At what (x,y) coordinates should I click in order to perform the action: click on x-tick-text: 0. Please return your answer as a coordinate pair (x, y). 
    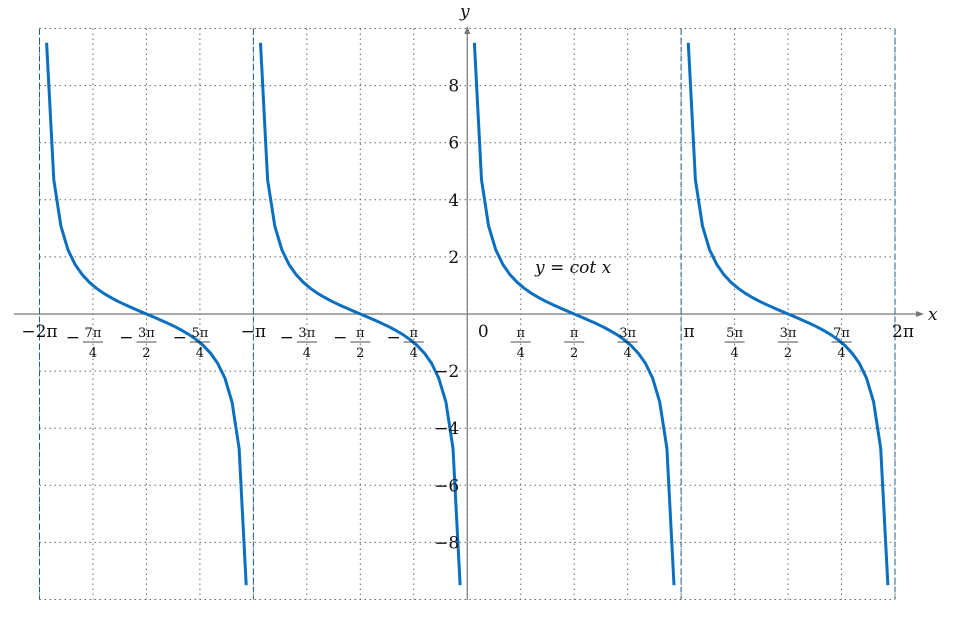
    Looking at the image, I should click on (483, 332).